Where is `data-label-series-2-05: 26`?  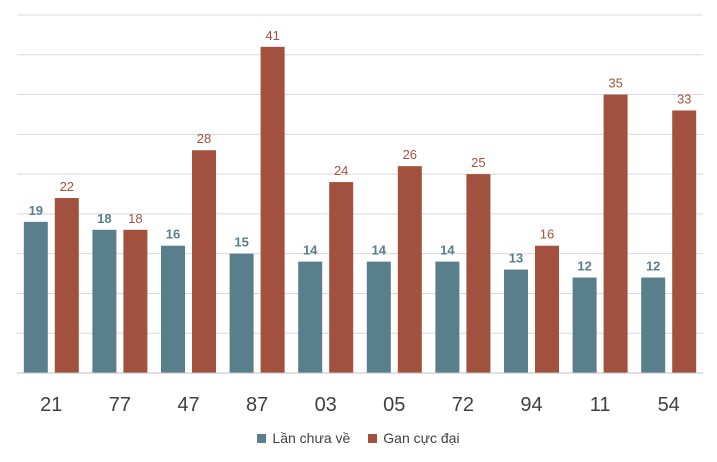
data-label-series-2-05: 26 is located at coordinates (410, 154).